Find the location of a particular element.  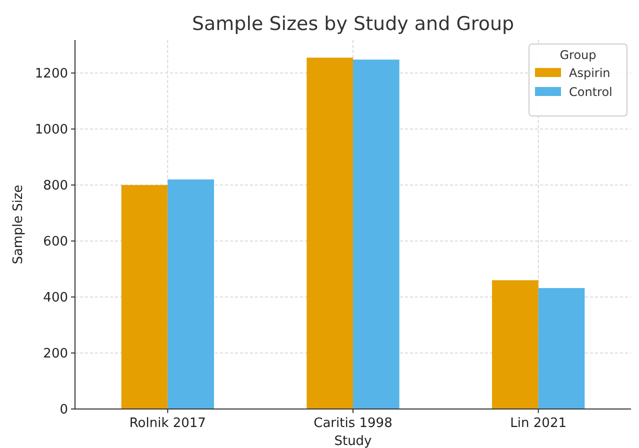

y-tick-label: 400 is located at coordinates (55, 298).